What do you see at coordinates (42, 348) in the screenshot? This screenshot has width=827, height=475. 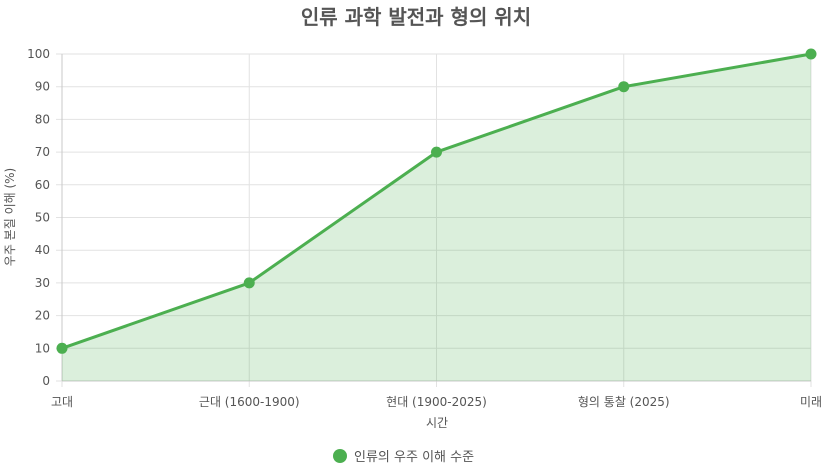 I see `y-tick-label: 10` at bounding box center [42, 348].